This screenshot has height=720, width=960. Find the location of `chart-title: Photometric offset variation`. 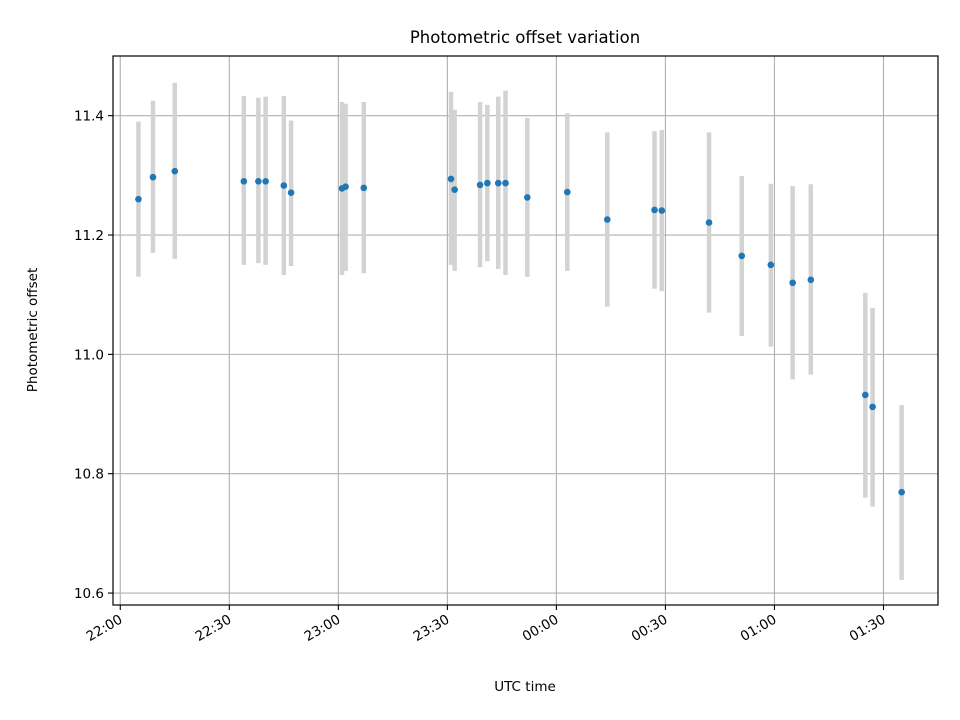

chart-title: Photometric offset variation is located at coordinates (525, 37).